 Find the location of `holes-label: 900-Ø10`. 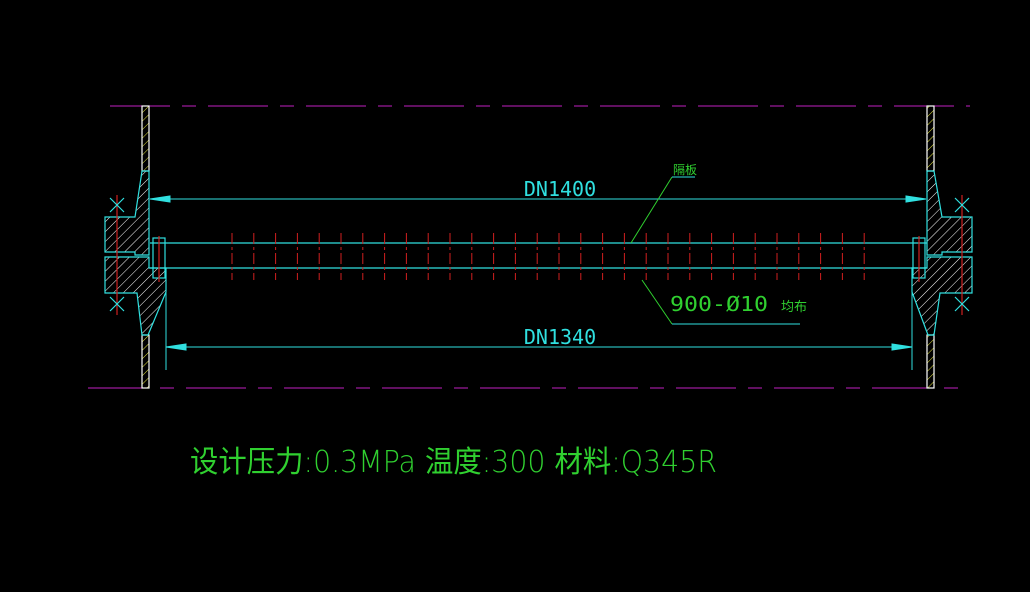

holes-label: 900-Ø10 is located at coordinates (719, 304).